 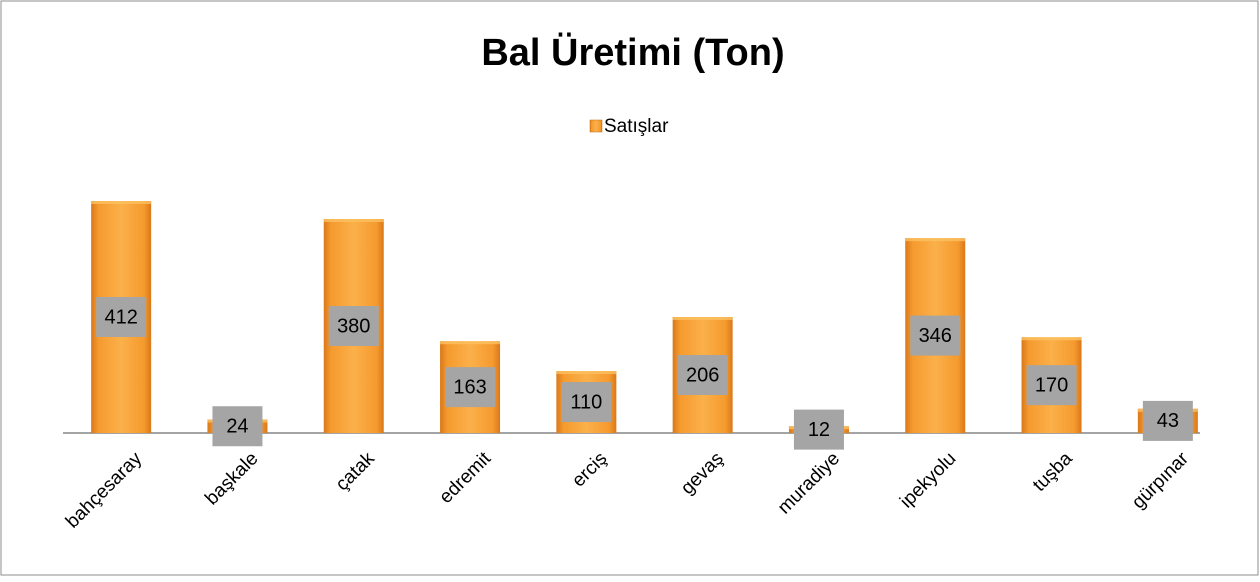 I want to click on data-label: 12, so click(x=819, y=430).